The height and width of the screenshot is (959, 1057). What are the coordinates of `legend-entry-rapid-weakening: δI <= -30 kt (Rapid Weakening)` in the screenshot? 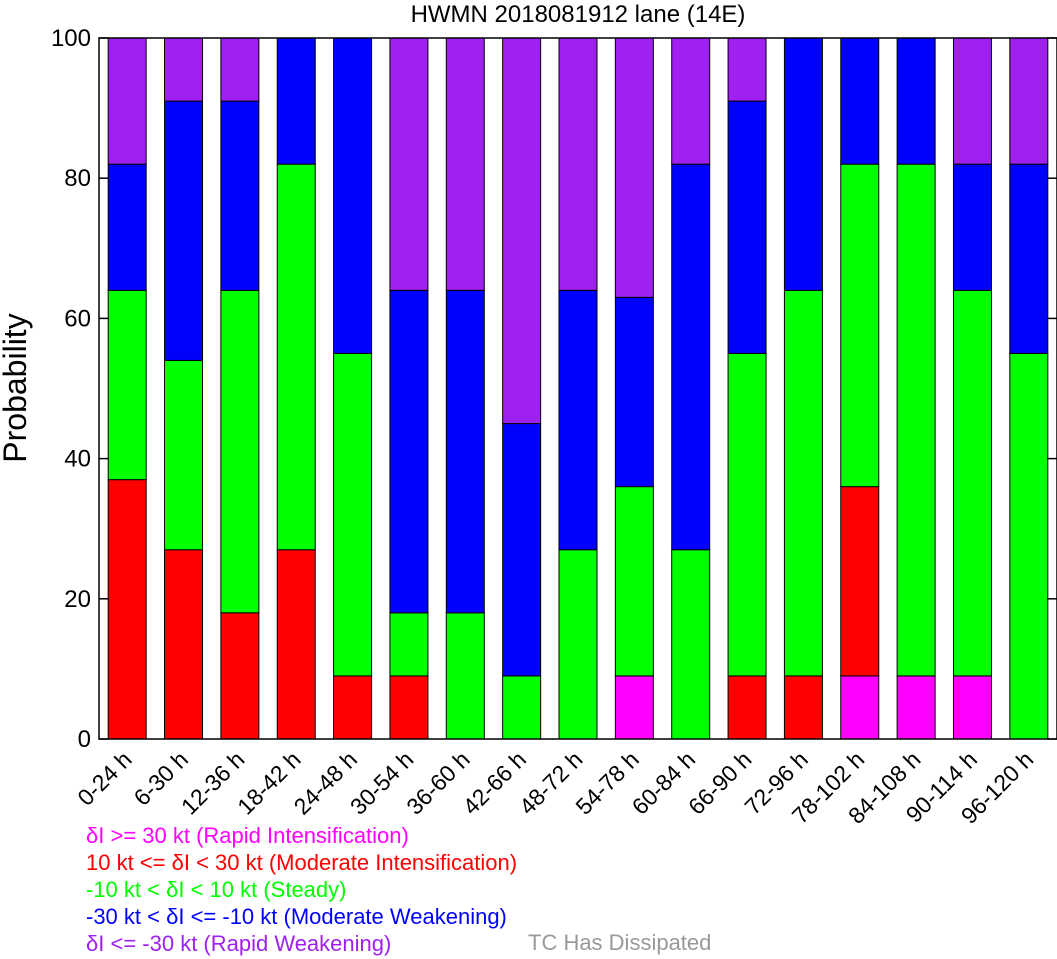 It's located at (239, 943).